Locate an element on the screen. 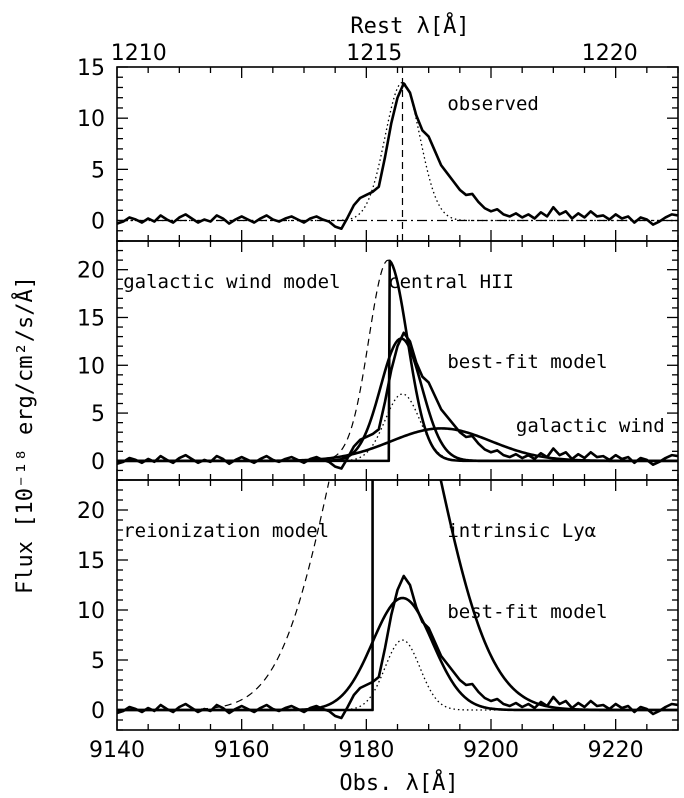 This screenshot has height=798, width=684. top-axis-label: Rest λ[Å] is located at coordinates (409, 25).